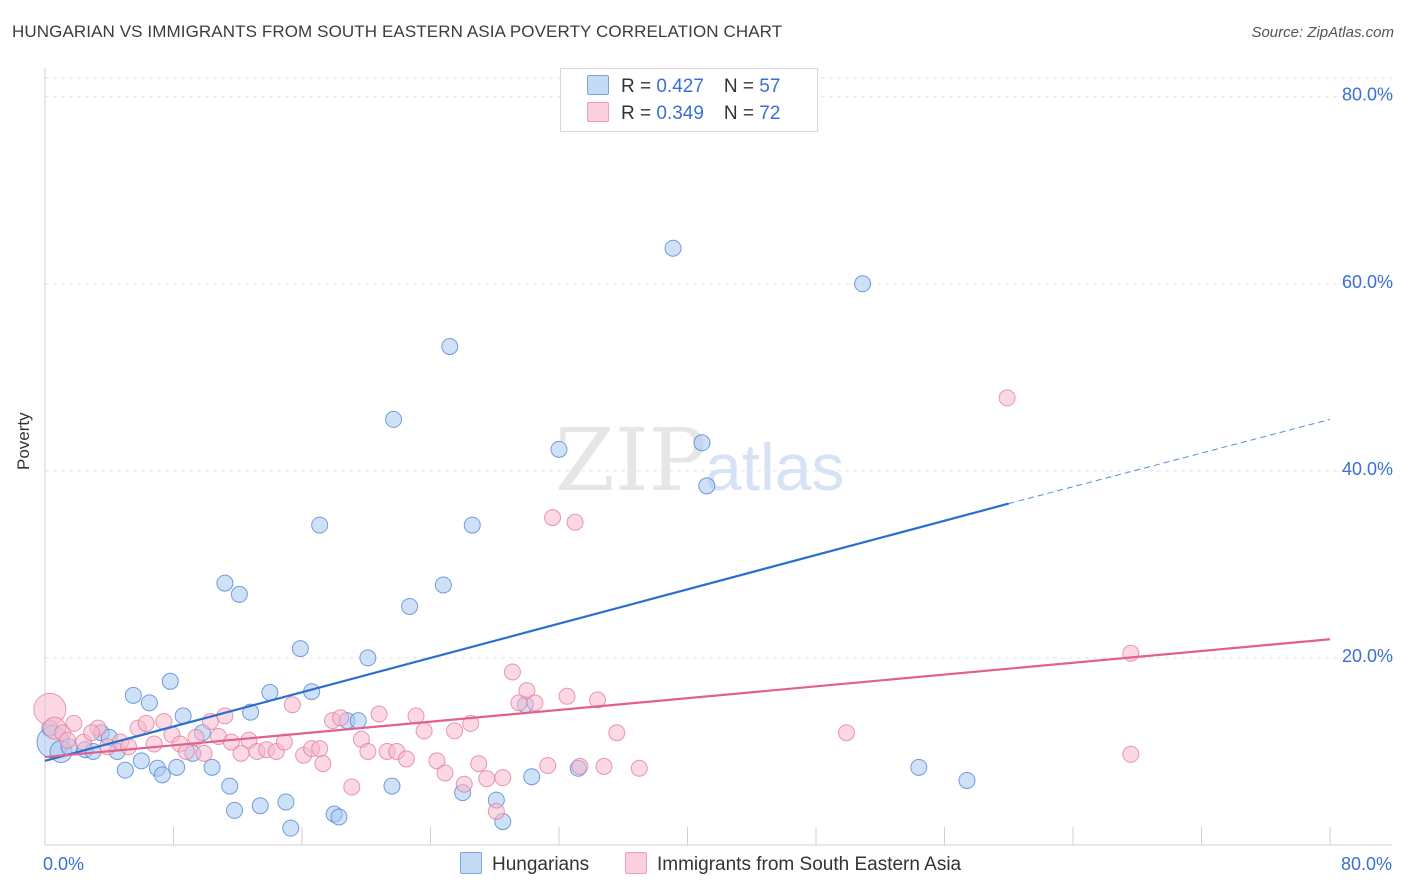 The width and height of the screenshot is (1406, 892). I want to click on watermark: ZIP atlas, so click(699, 461).